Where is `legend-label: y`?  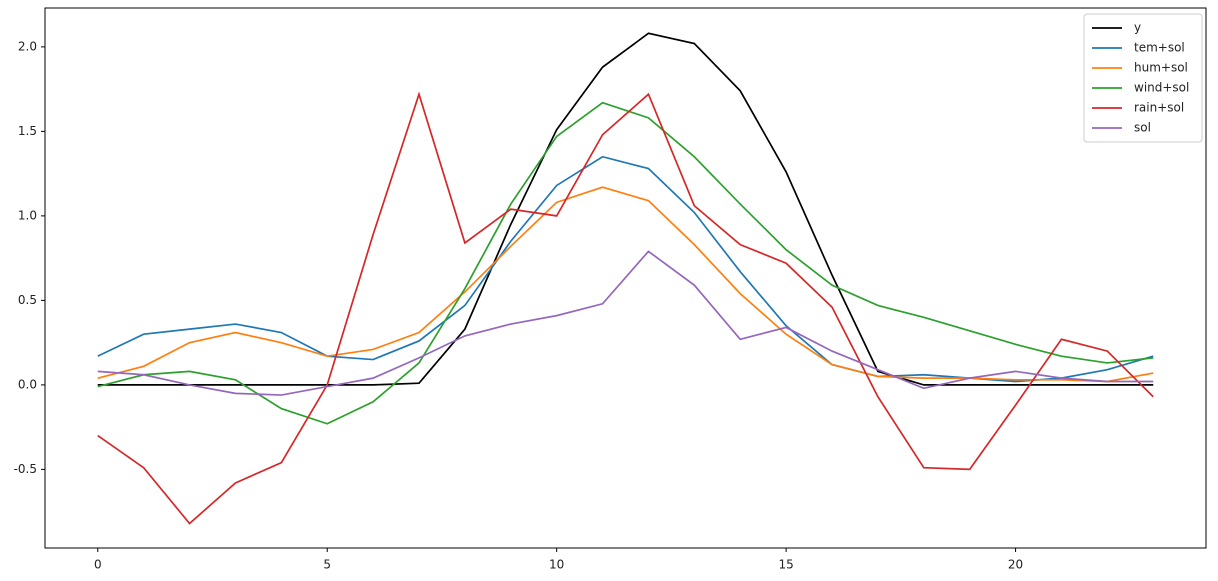 legend-label: y is located at coordinates (1137, 28).